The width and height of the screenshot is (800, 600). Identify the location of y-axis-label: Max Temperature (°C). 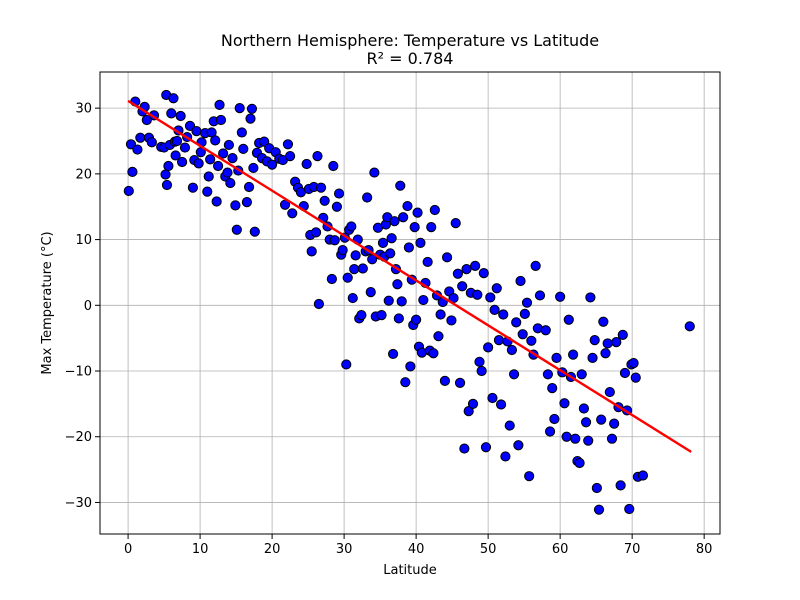
(47, 302).